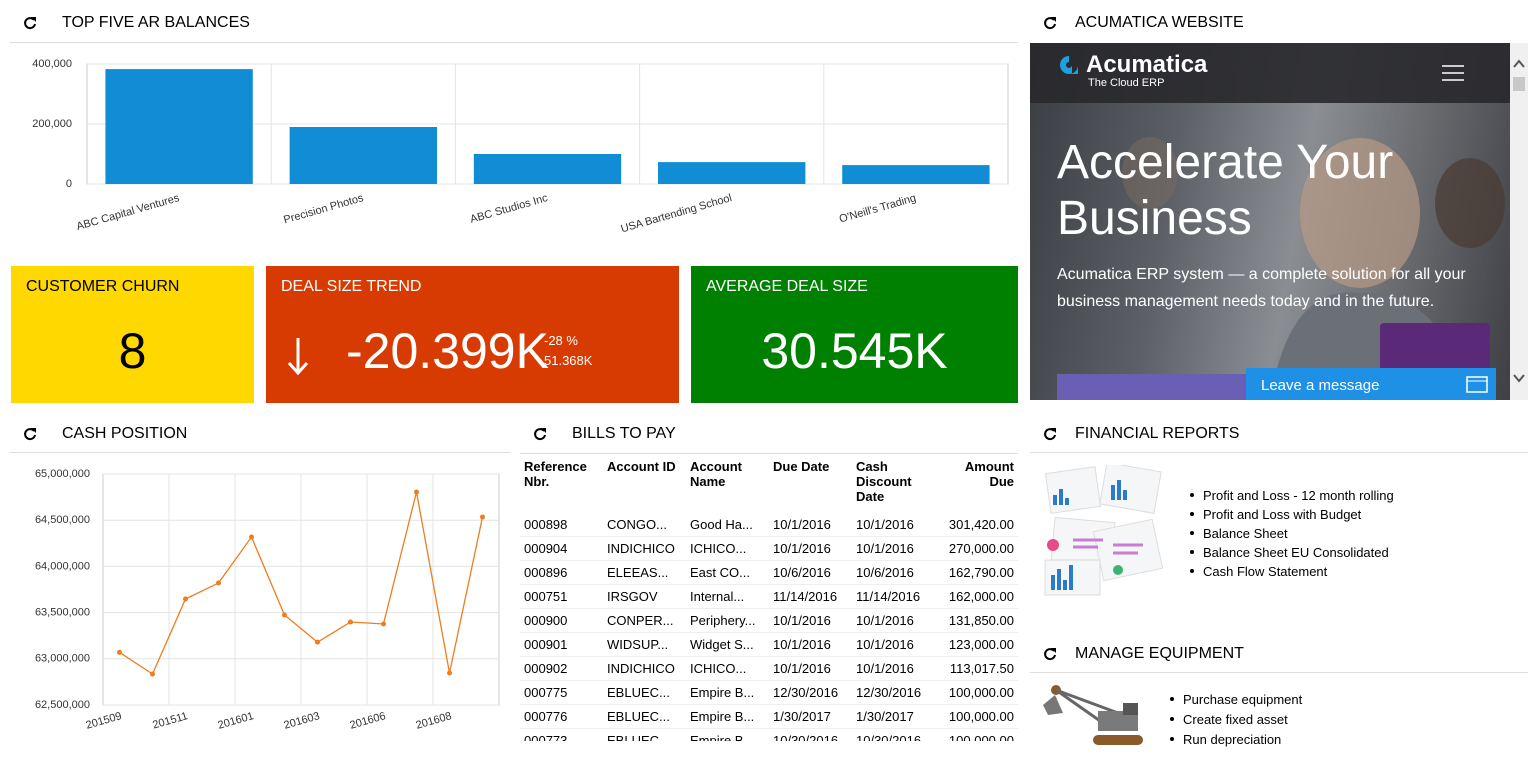  Describe the element at coordinates (132, 351) in the screenshot. I see `kpi-value: 8` at that location.